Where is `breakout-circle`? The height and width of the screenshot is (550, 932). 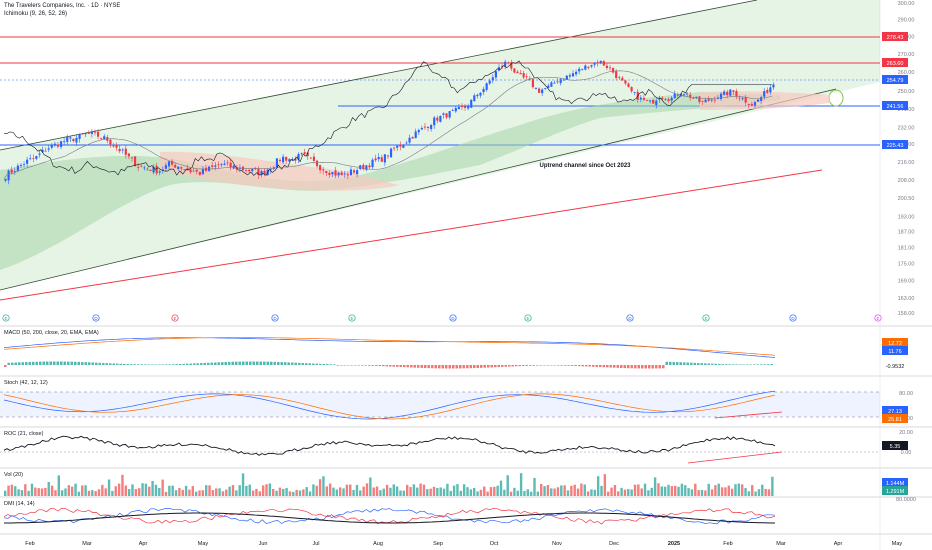 breakout-circle is located at coordinates (836, 98).